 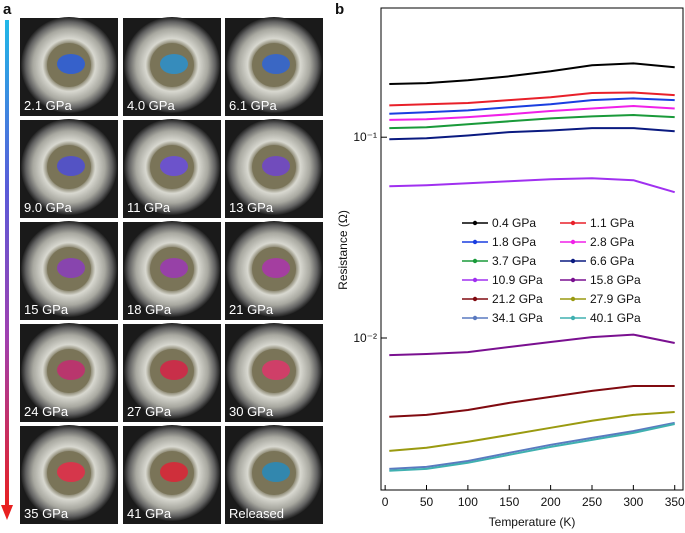 I want to click on photo-label: 13 GPa, so click(x=251, y=207).